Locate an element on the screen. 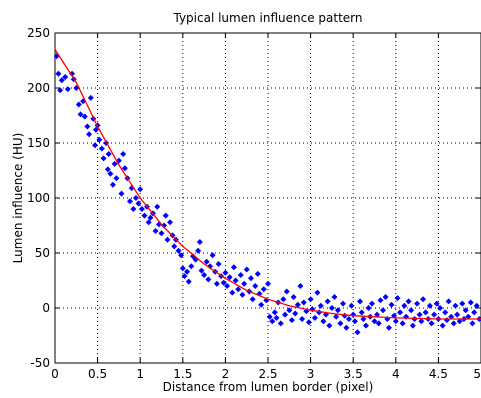  y-tick-label: 0 is located at coordinates (46, 308).